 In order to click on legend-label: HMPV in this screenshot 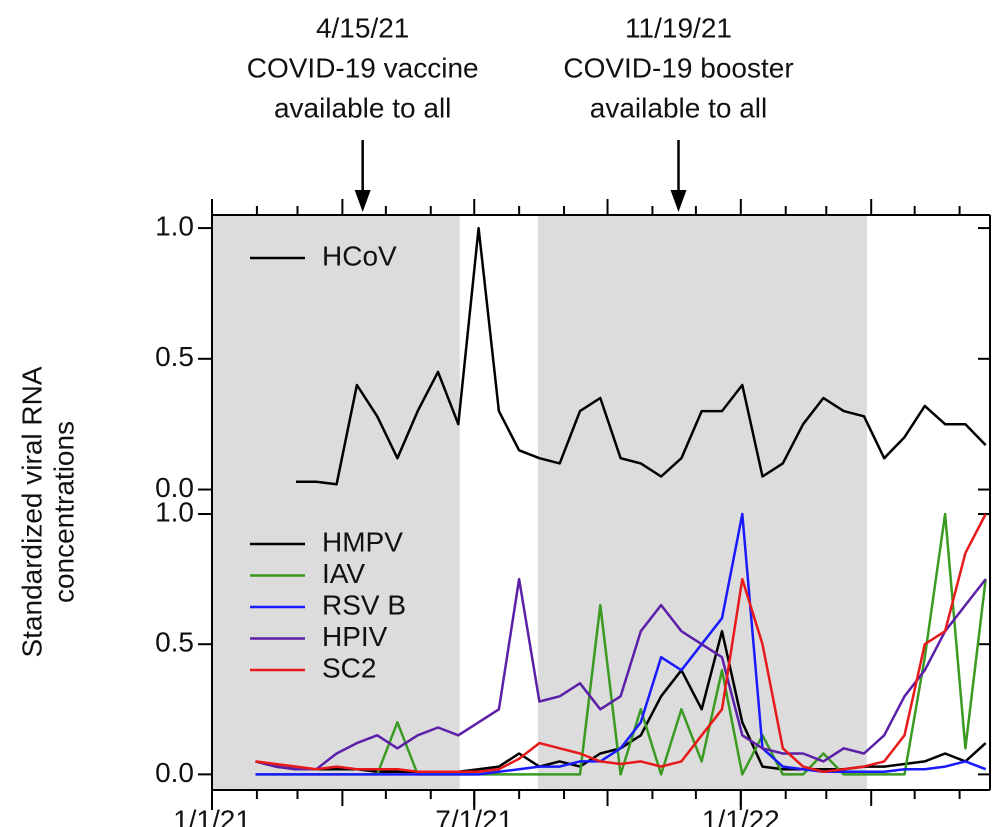, I will do `click(362, 541)`.